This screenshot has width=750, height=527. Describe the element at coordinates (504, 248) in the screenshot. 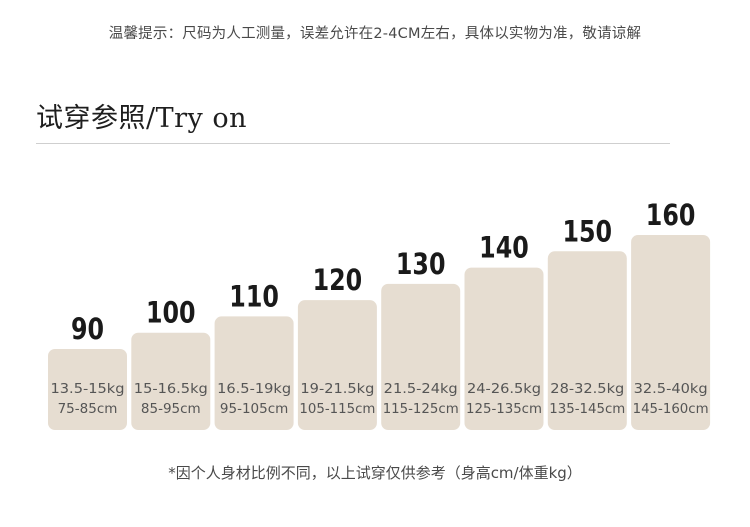

I see `size-label: 140` at that location.